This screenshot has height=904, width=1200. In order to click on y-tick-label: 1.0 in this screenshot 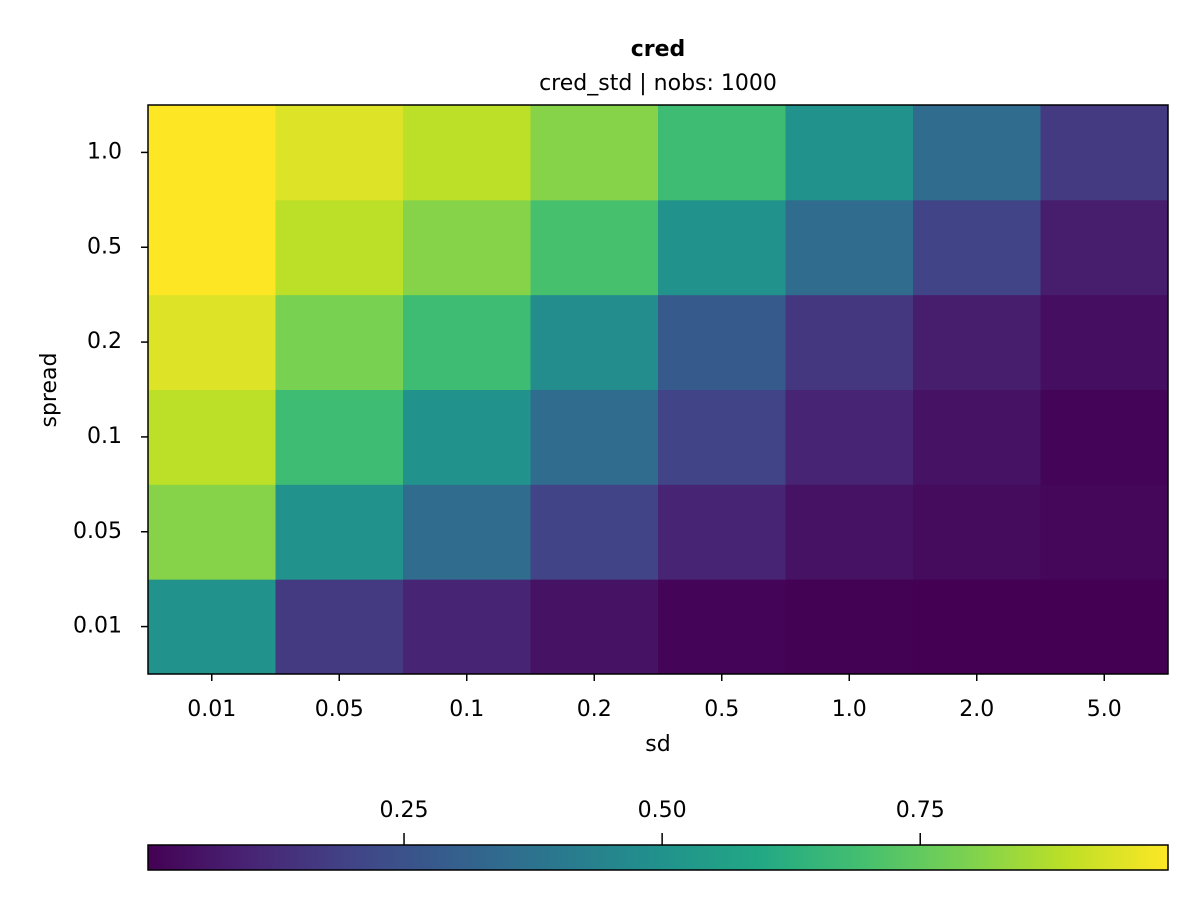, I will do `click(104, 151)`.